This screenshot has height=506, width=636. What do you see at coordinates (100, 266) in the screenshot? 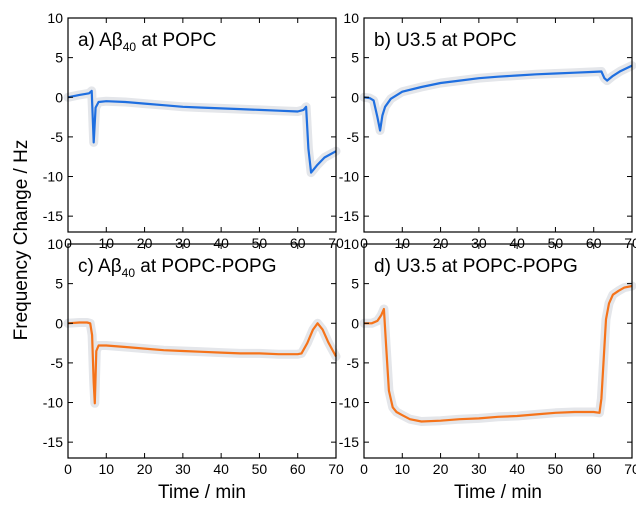
I see `panel-title-main: c) Aβ` at bounding box center [100, 266].